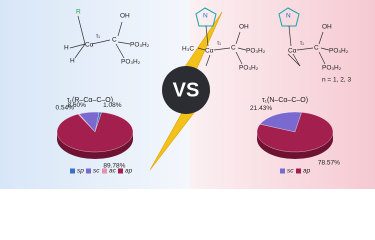  What do you see at coordinates (78, 12) in the screenshot?
I see `atom: R` at bounding box center [78, 12].